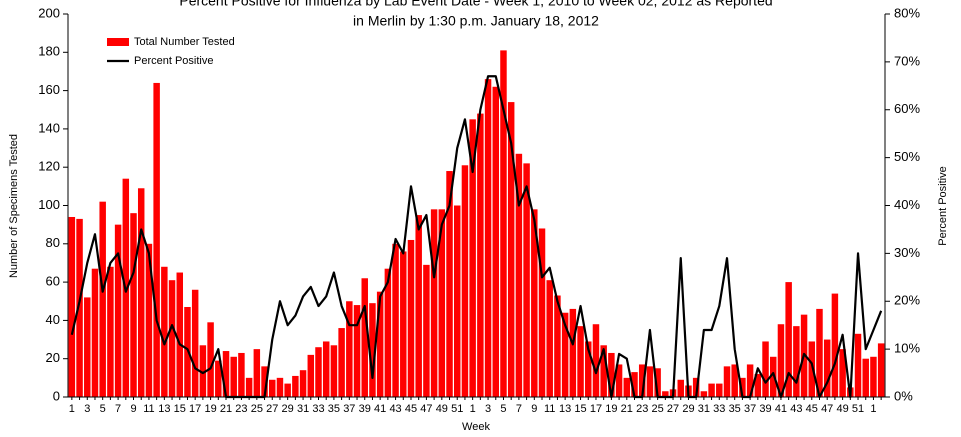 The image size is (961, 437). Describe the element at coordinates (907, 108) in the screenshot. I see `y2-tick-label: 60%` at that location.